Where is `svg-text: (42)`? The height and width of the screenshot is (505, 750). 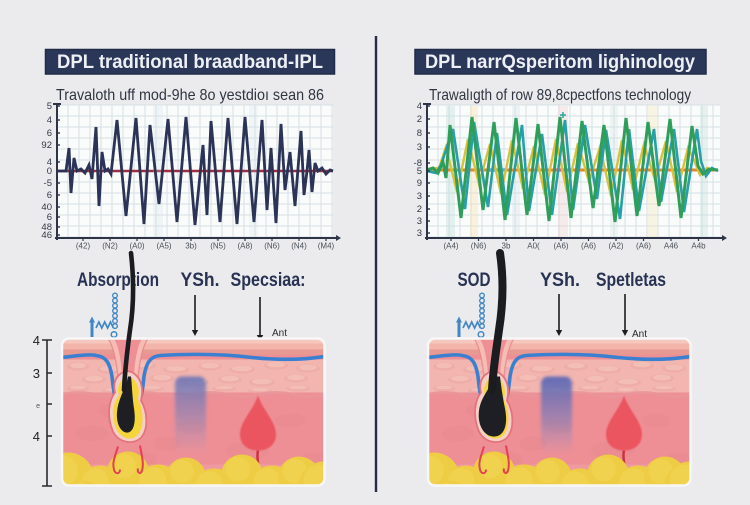 svg-text: (42) is located at coordinates (83, 246).